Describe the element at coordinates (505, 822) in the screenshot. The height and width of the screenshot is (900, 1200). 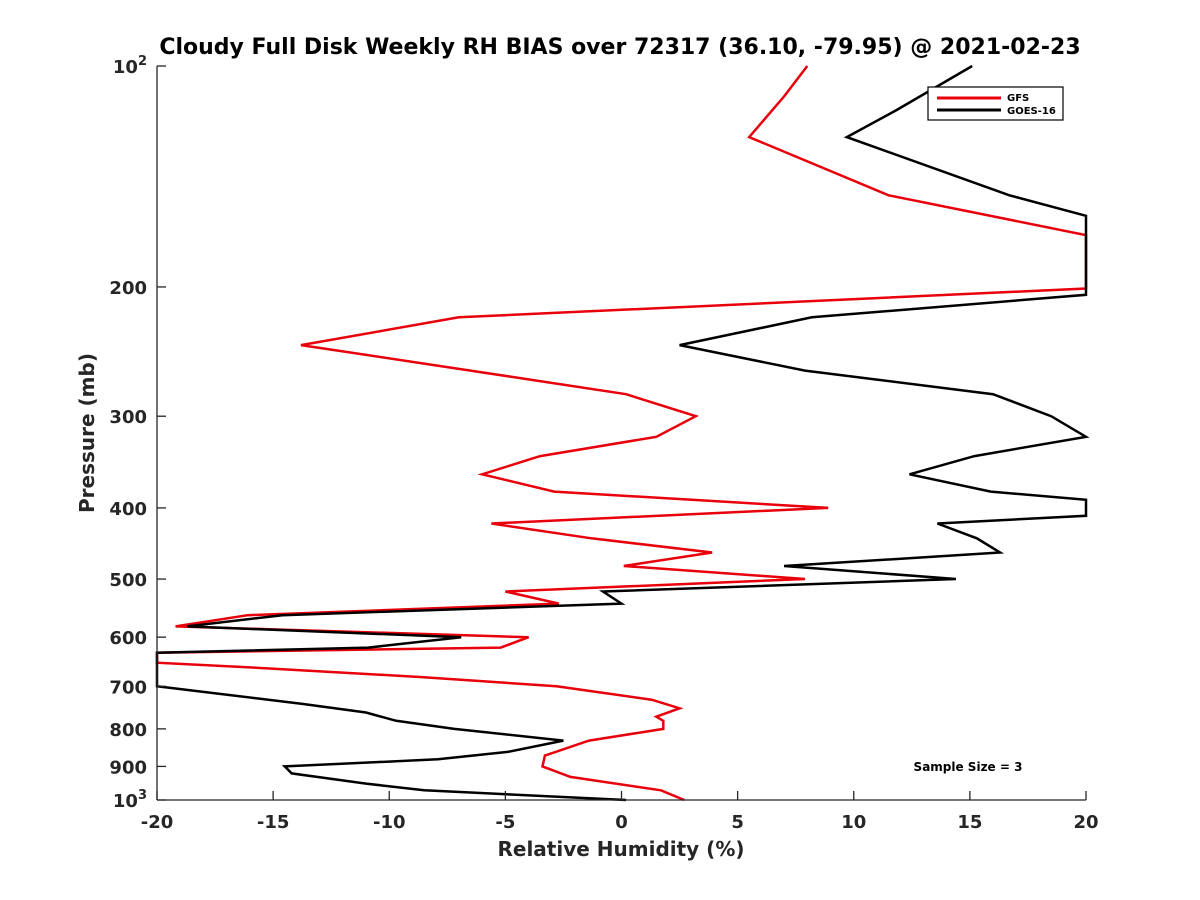
I see `x-tick-label: -5` at that location.